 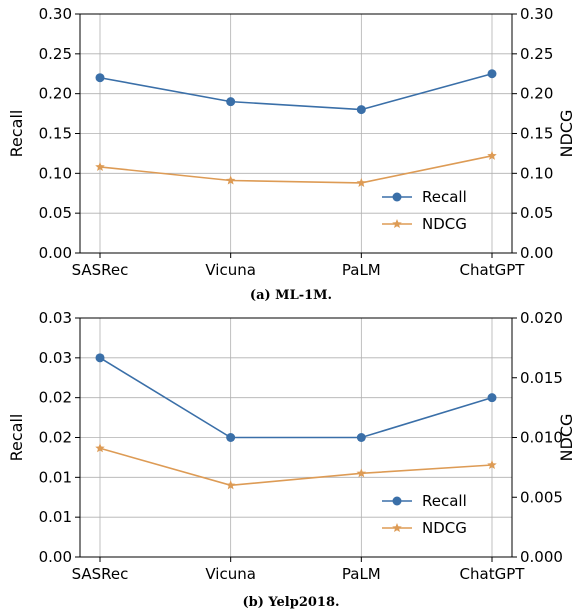 I want to click on left-tick-label: 0.05, so click(x=55, y=213).